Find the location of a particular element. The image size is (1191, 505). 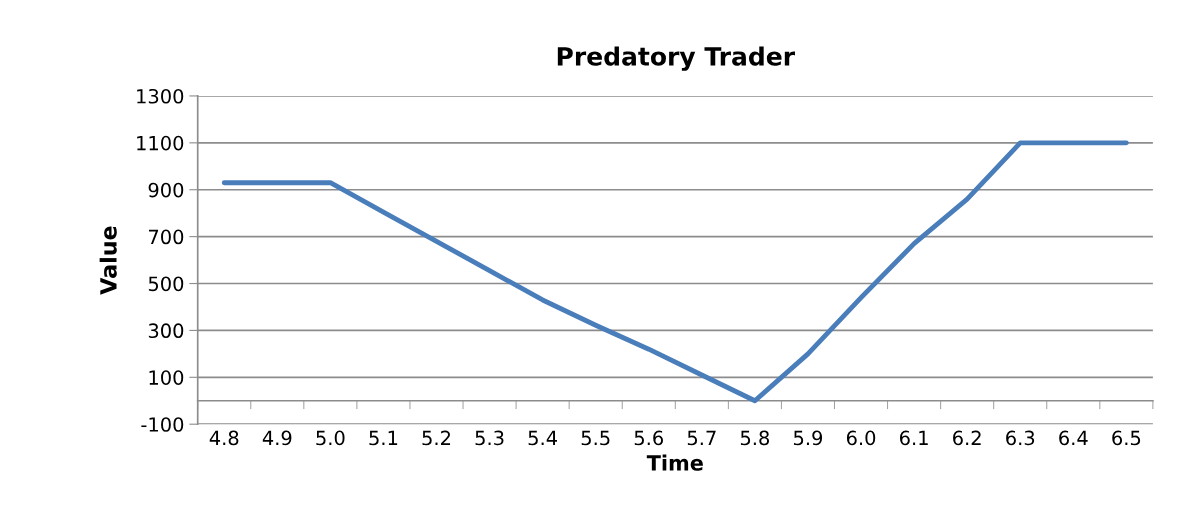

y-tick-label: 1100 is located at coordinates (160, 143).